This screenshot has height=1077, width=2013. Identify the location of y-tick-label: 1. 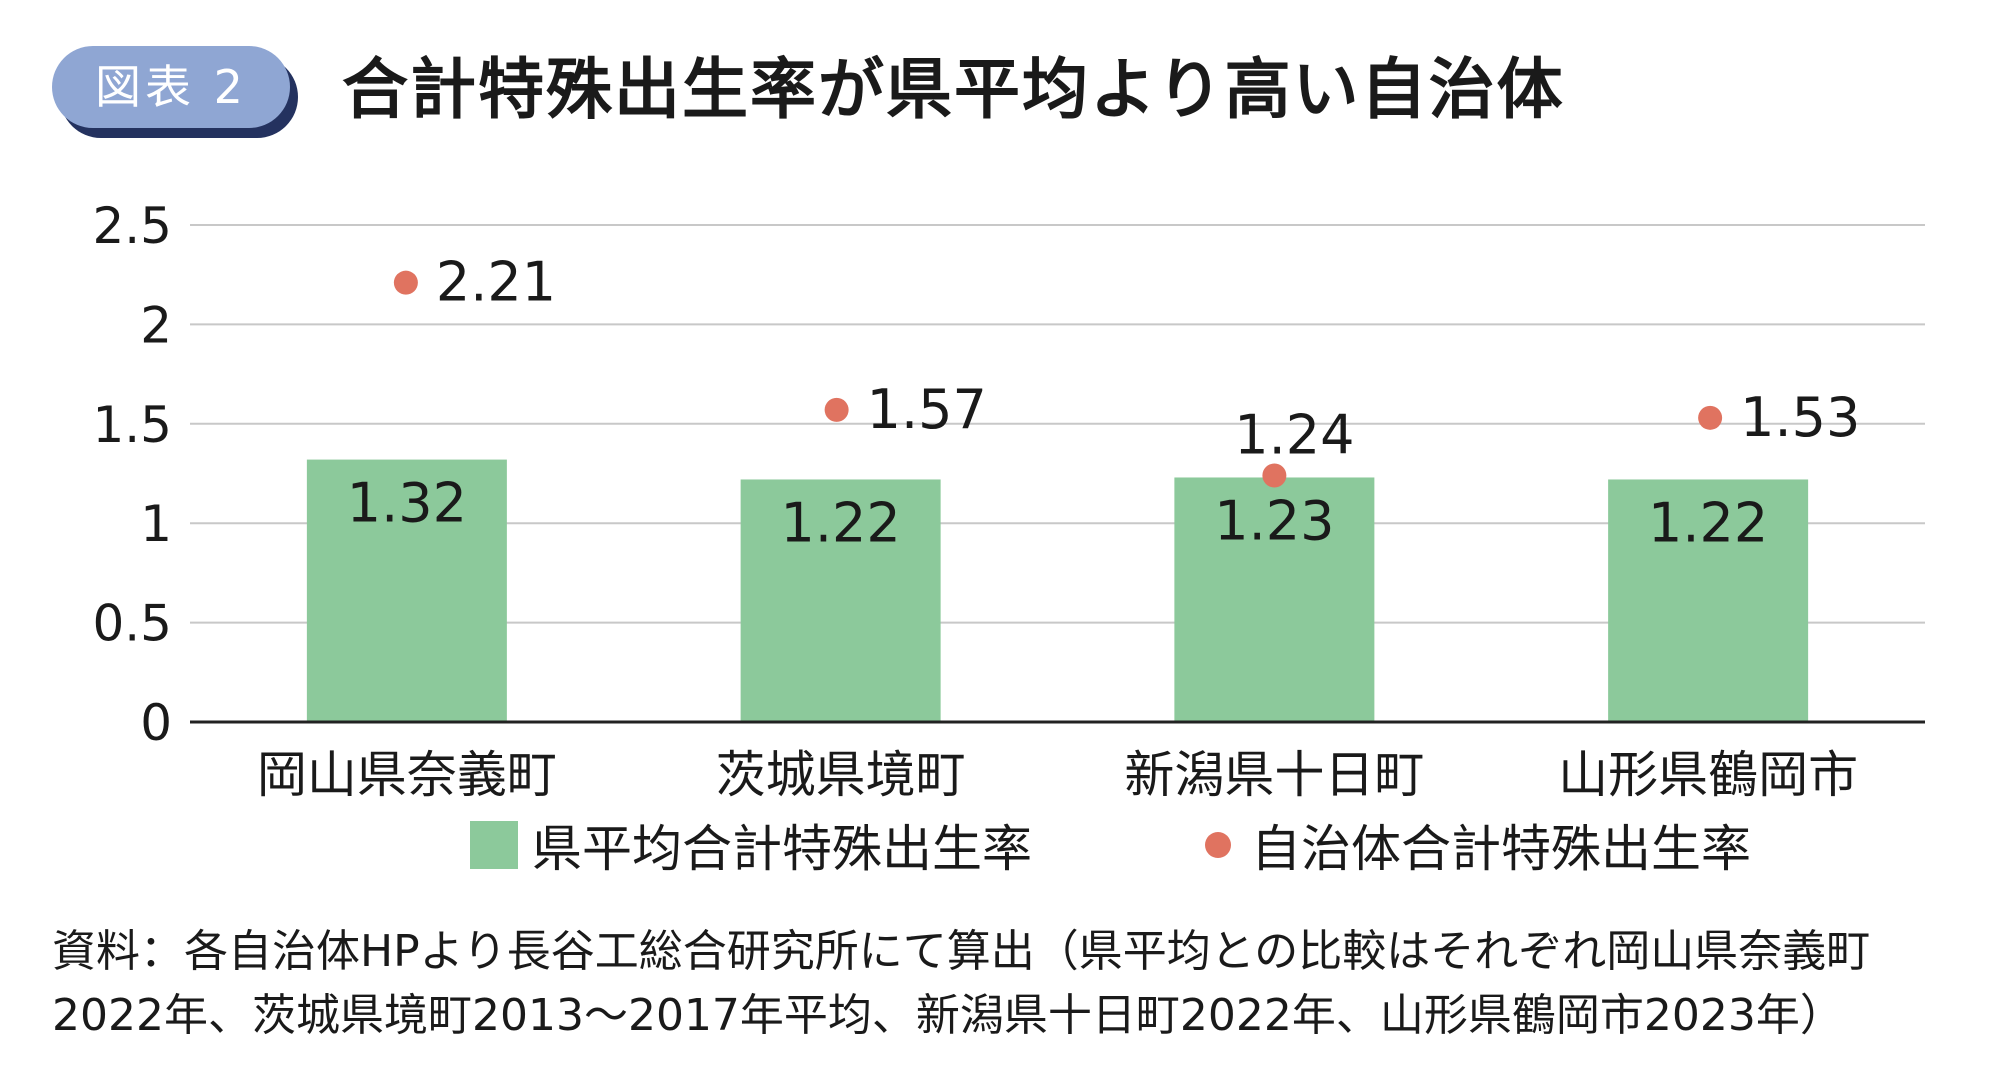
(156, 524).